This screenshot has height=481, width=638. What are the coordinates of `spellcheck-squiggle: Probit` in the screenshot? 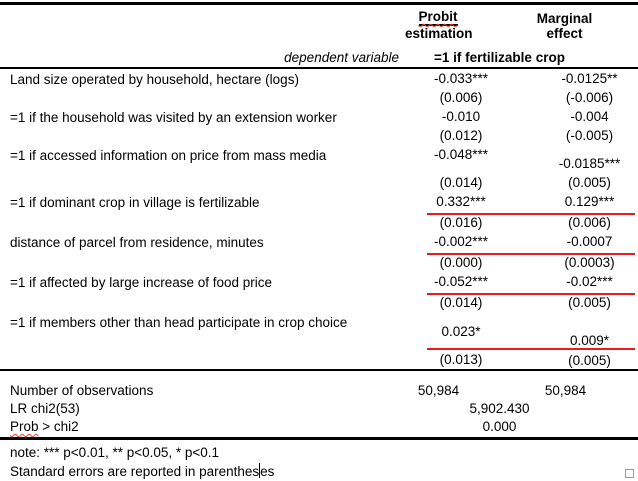 It's located at (438, 16).